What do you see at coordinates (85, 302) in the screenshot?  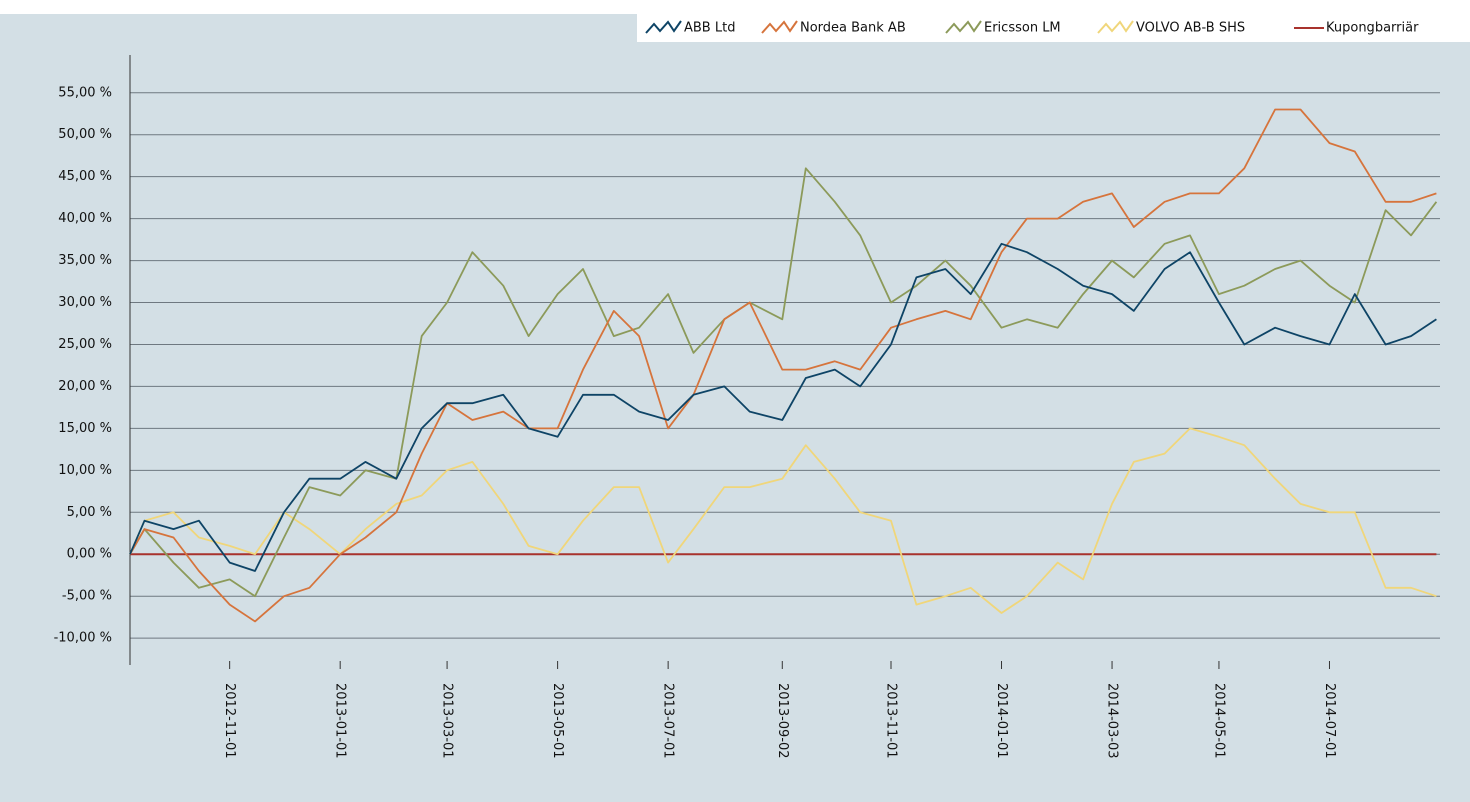 I see `y-tick-label: 30,00 %` at bounding box center [85, 302].